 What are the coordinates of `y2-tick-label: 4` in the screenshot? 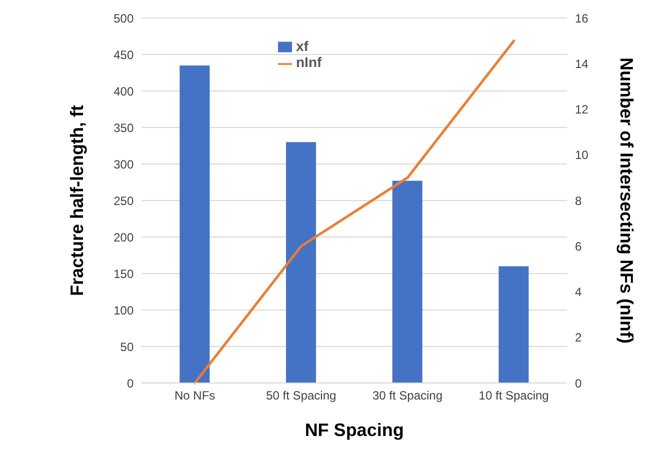 It's located at (578, 292).